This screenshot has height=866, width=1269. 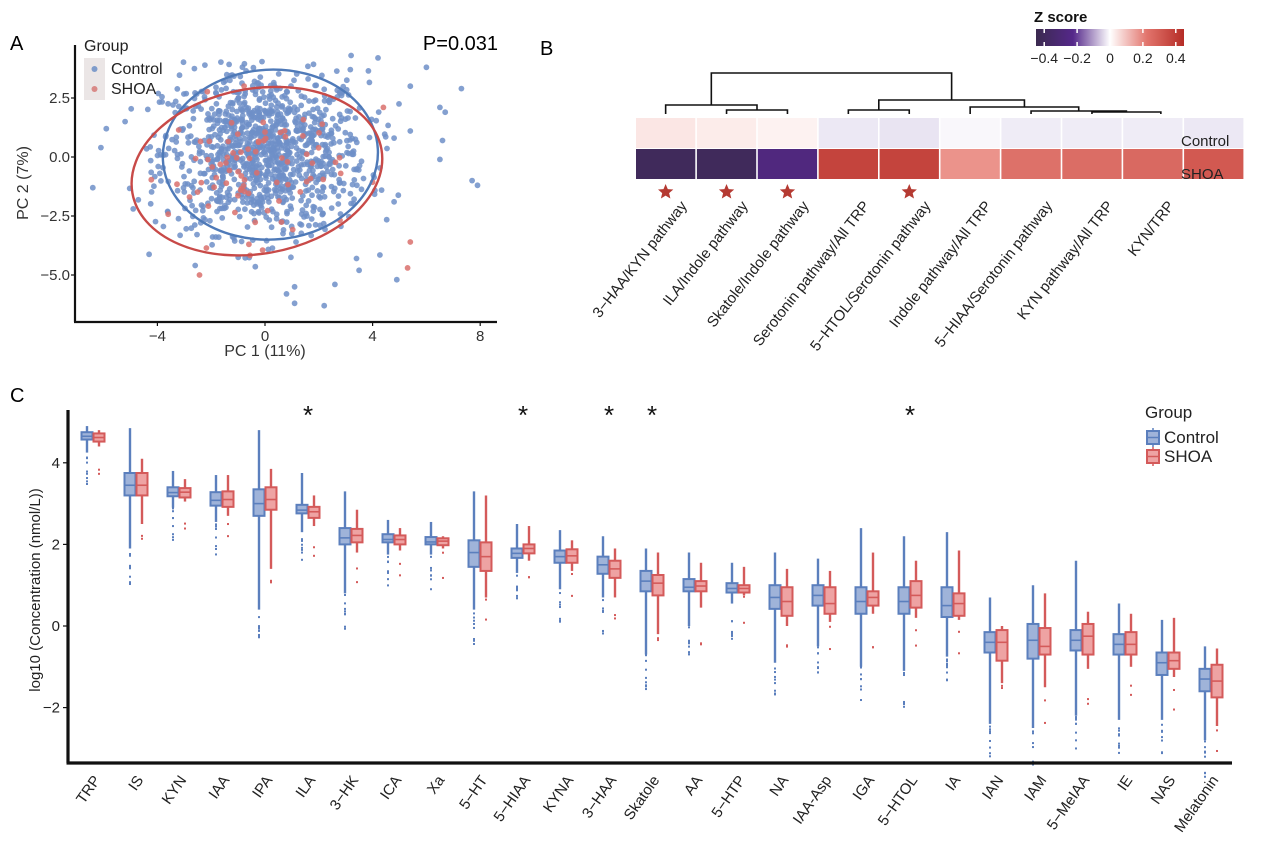 What do you see at coordinates (523, 415) in the screenshot?
I see `significance-asterisk: *` at bounding box center [523, 415].